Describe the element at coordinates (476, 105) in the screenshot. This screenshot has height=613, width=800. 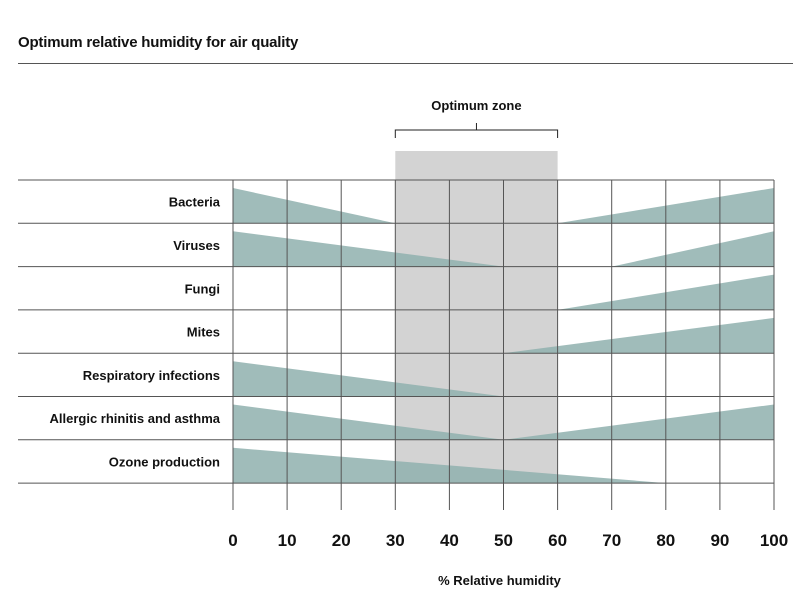
I see `optimum-zone-label: Optimum zone` at that location.